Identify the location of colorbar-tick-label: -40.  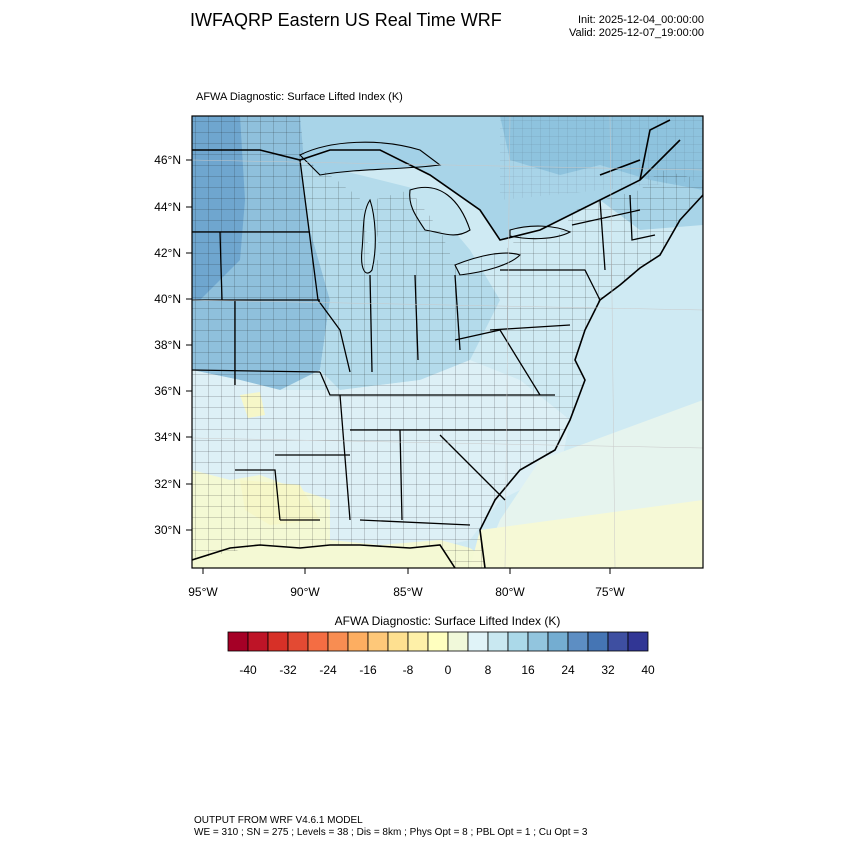
(248, 670).